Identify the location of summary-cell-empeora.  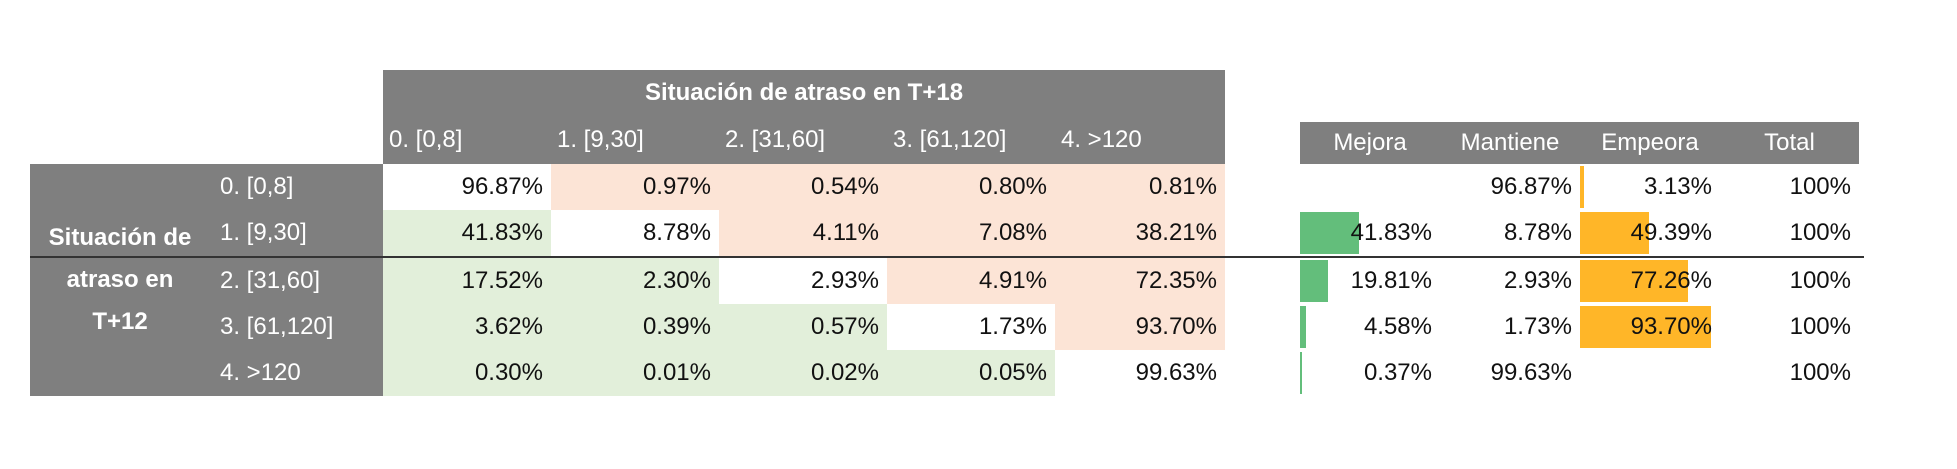
(1650, 373).